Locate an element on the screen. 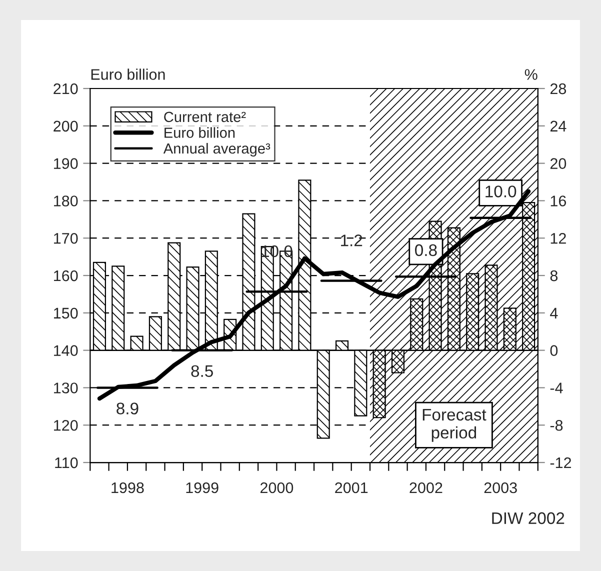 The width and height of the screenshot is (601, 571). y2-tick-label: -8 is located at coordinates (556, 425).